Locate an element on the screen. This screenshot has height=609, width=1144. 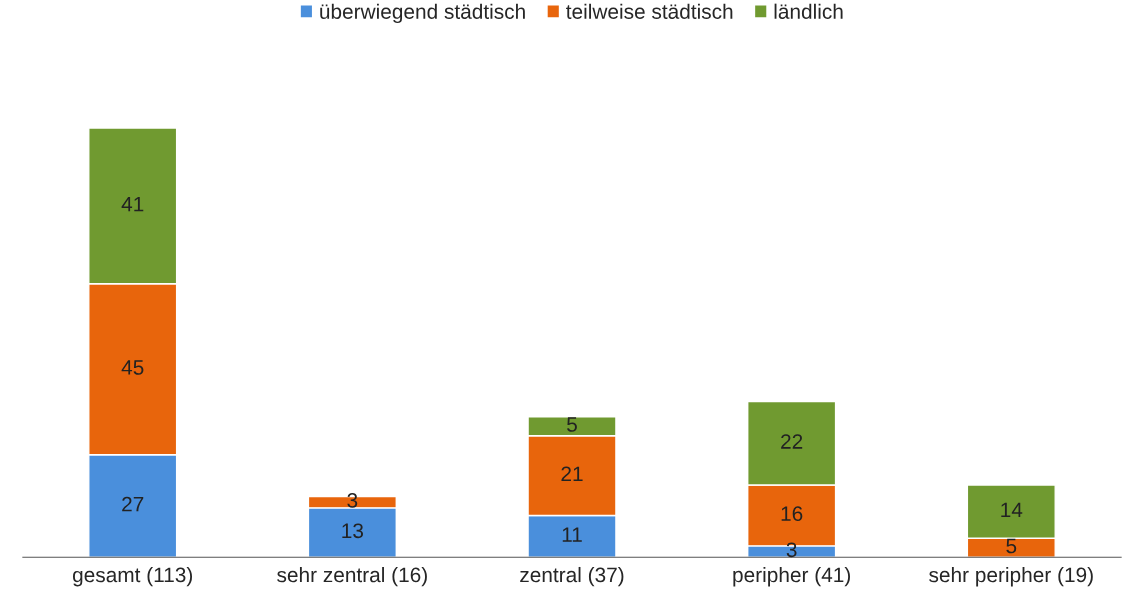
x-tick-label: sehr zentral (16) is located at coordinates (352, 576).